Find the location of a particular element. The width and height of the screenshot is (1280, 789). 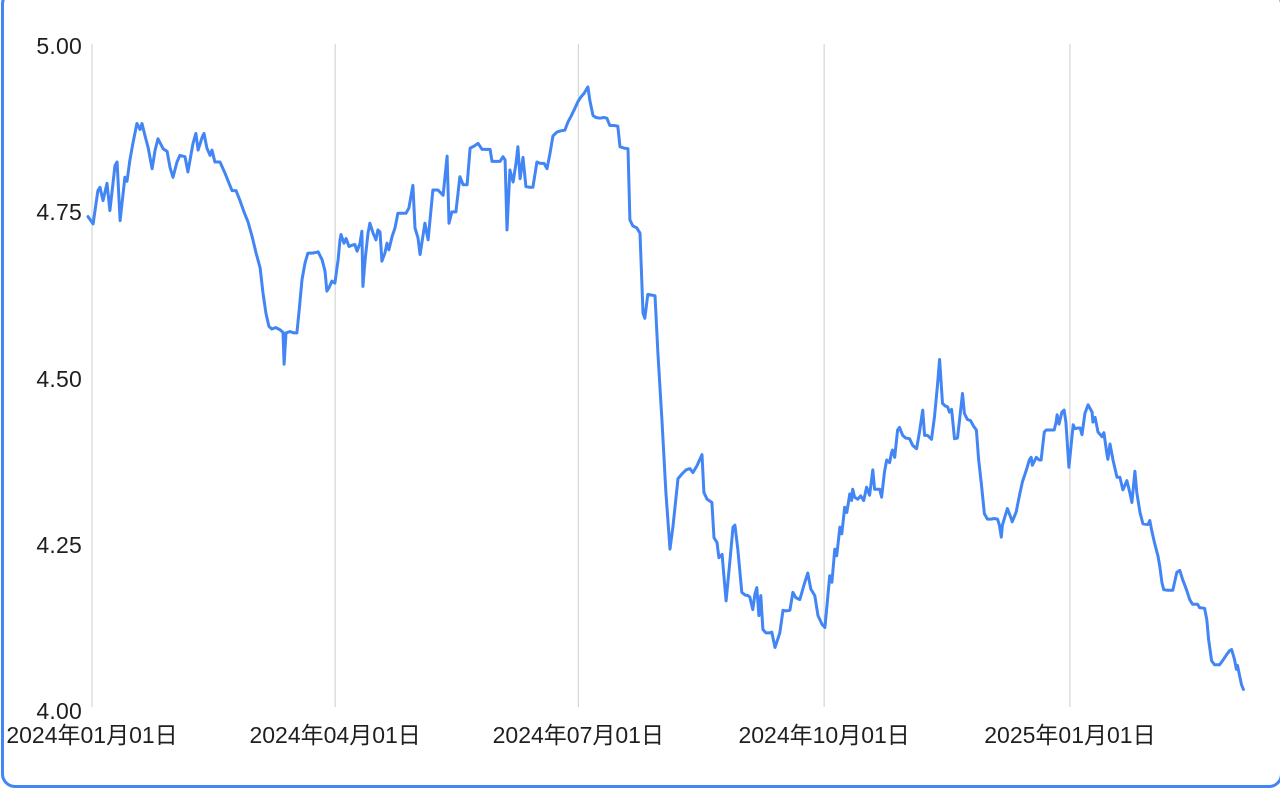

x-axis-label-3: 2024年10月01日 is located at coordinates (824, 735).